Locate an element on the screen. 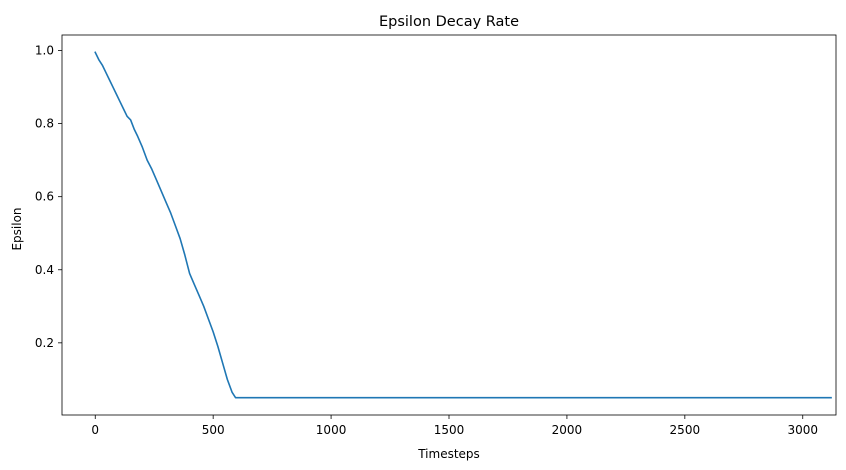 The image size is (846, 470). y-tick-label: 0.6 is located at coordinates (44, 197).